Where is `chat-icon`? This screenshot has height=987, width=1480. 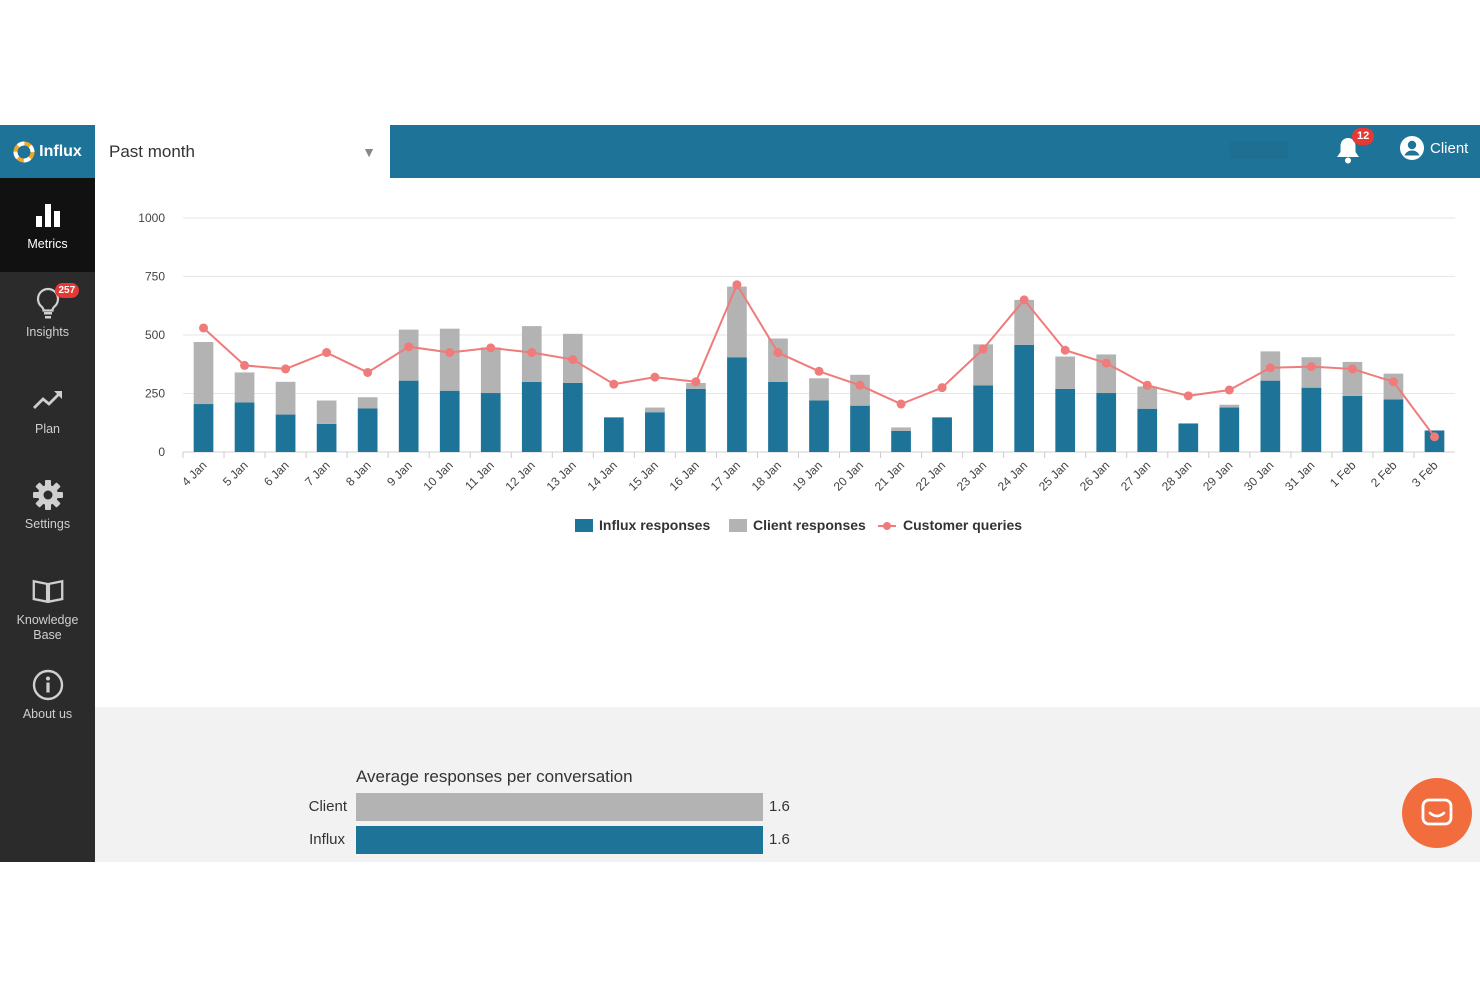
chat-icon is located at coordinates (1437, 812).